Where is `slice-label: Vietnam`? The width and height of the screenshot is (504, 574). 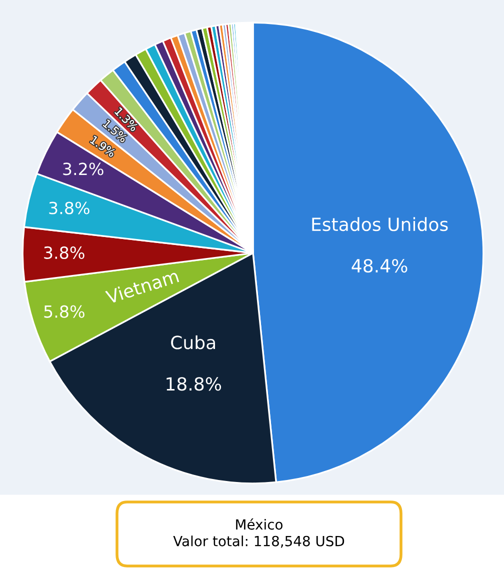
slice-label: Vietnam is located at coordinates (142, 286).